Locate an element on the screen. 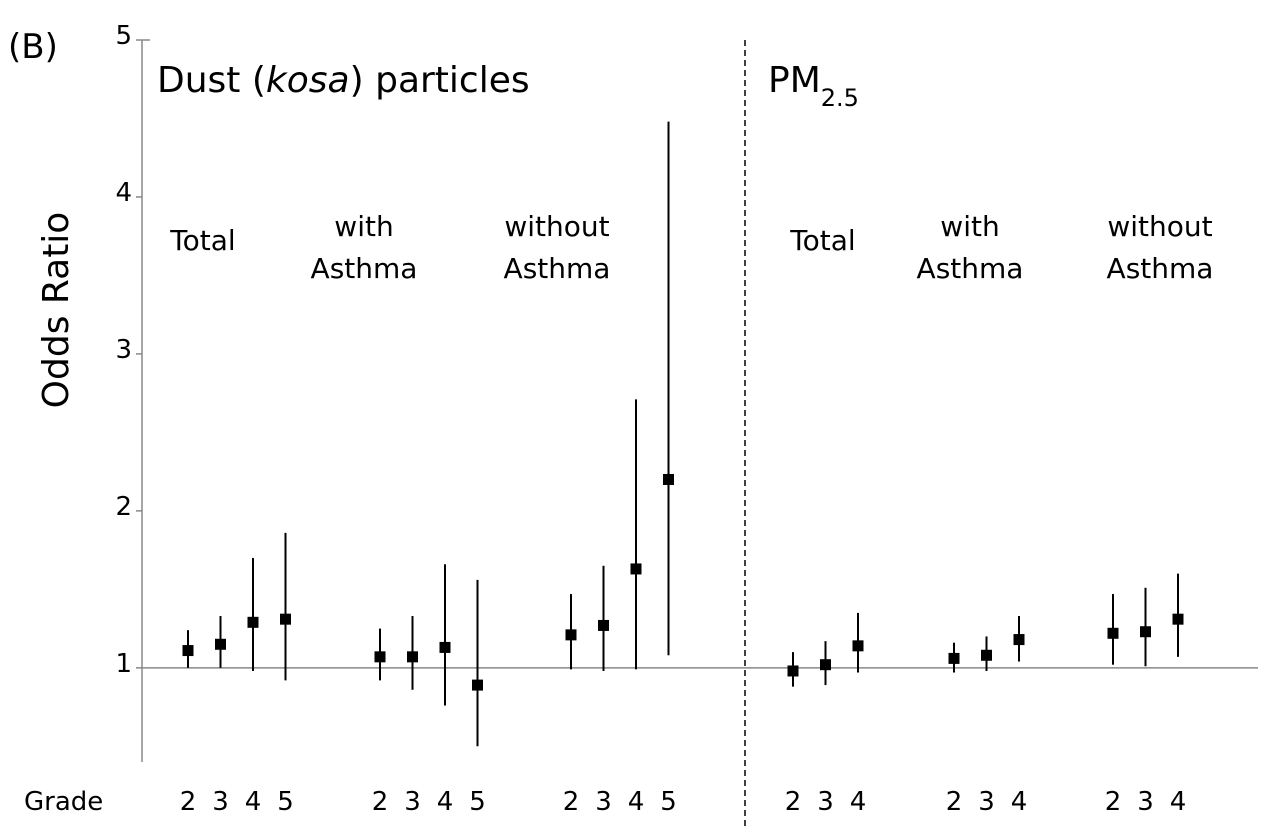  title-part: 2.5 is located at coordinates (840, 98).